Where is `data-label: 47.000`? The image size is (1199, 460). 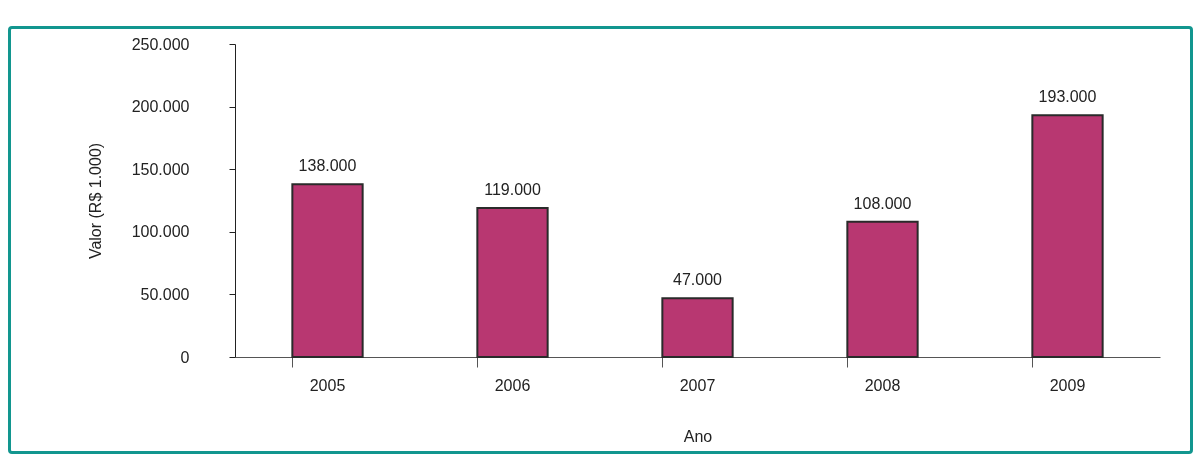
data-label: 47.000 is located at coordinates (698, 280).